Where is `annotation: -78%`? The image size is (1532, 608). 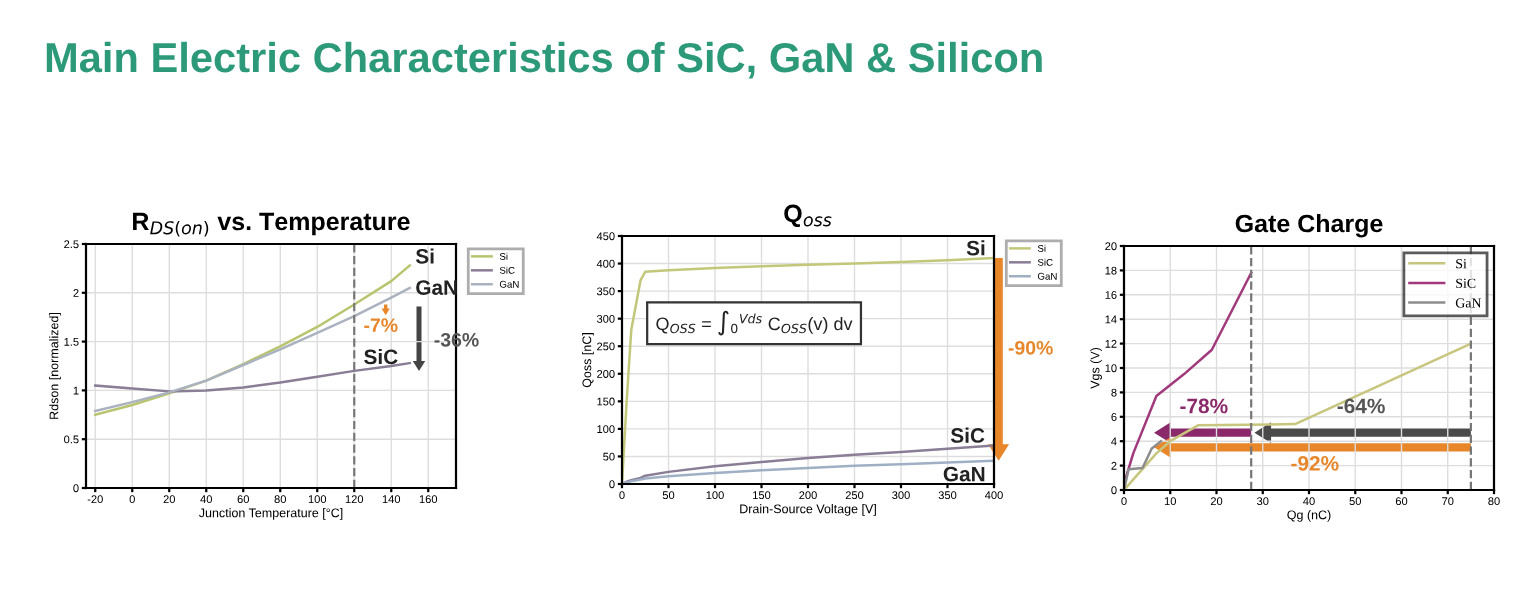
annotation: -78% is located at coordinates (1204, 406).